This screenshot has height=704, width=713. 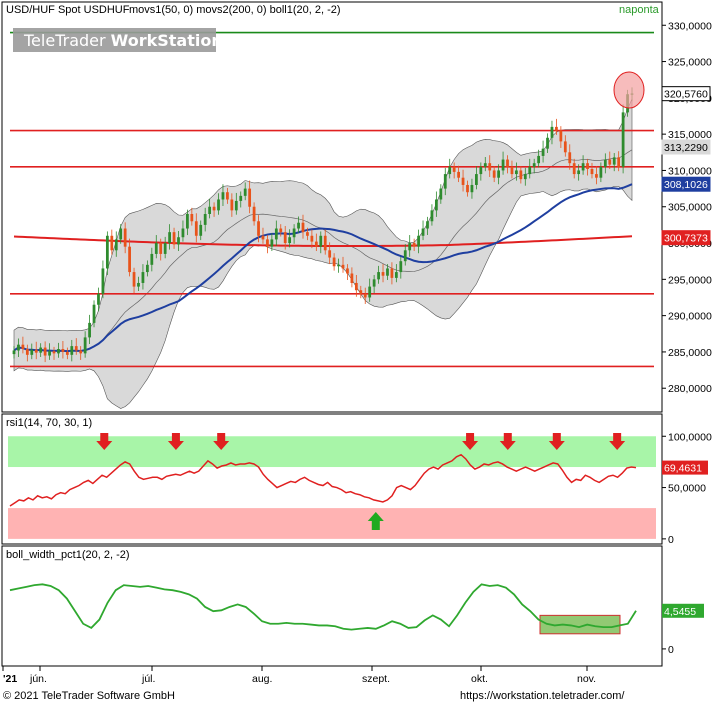 What do you see at coordinates (542, 696) in the screenshot?
I see `footer-url: https://workstation.teletrader.com/` at bounding box center [542, 696].